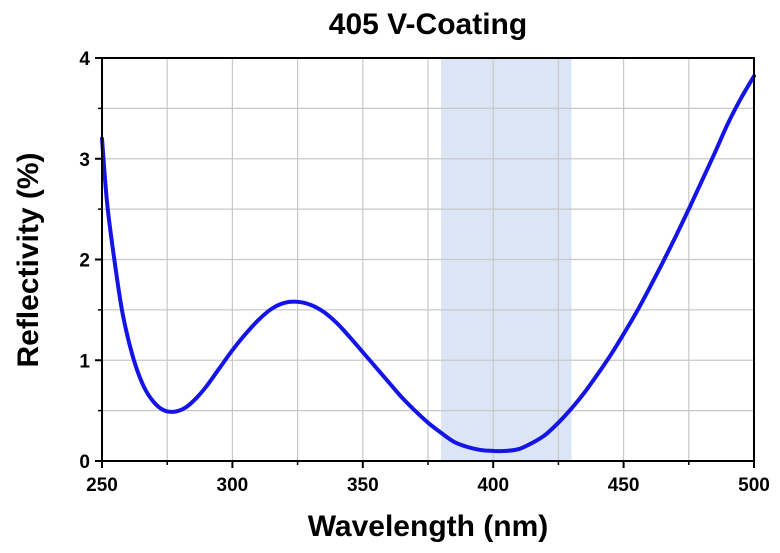 Image resolution: width=780 pixels, height=553 pixels. I want to click on y-tick-label: 2, so click(84, 261).